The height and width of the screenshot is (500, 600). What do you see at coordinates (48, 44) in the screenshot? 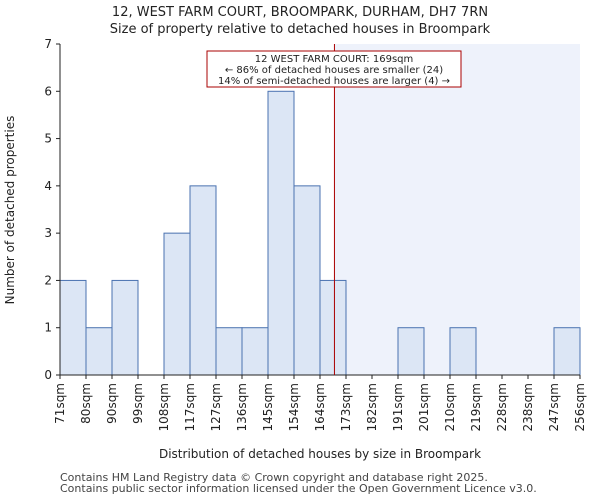
I see `y-tick-label: 7` at bounding box center [48, 44].